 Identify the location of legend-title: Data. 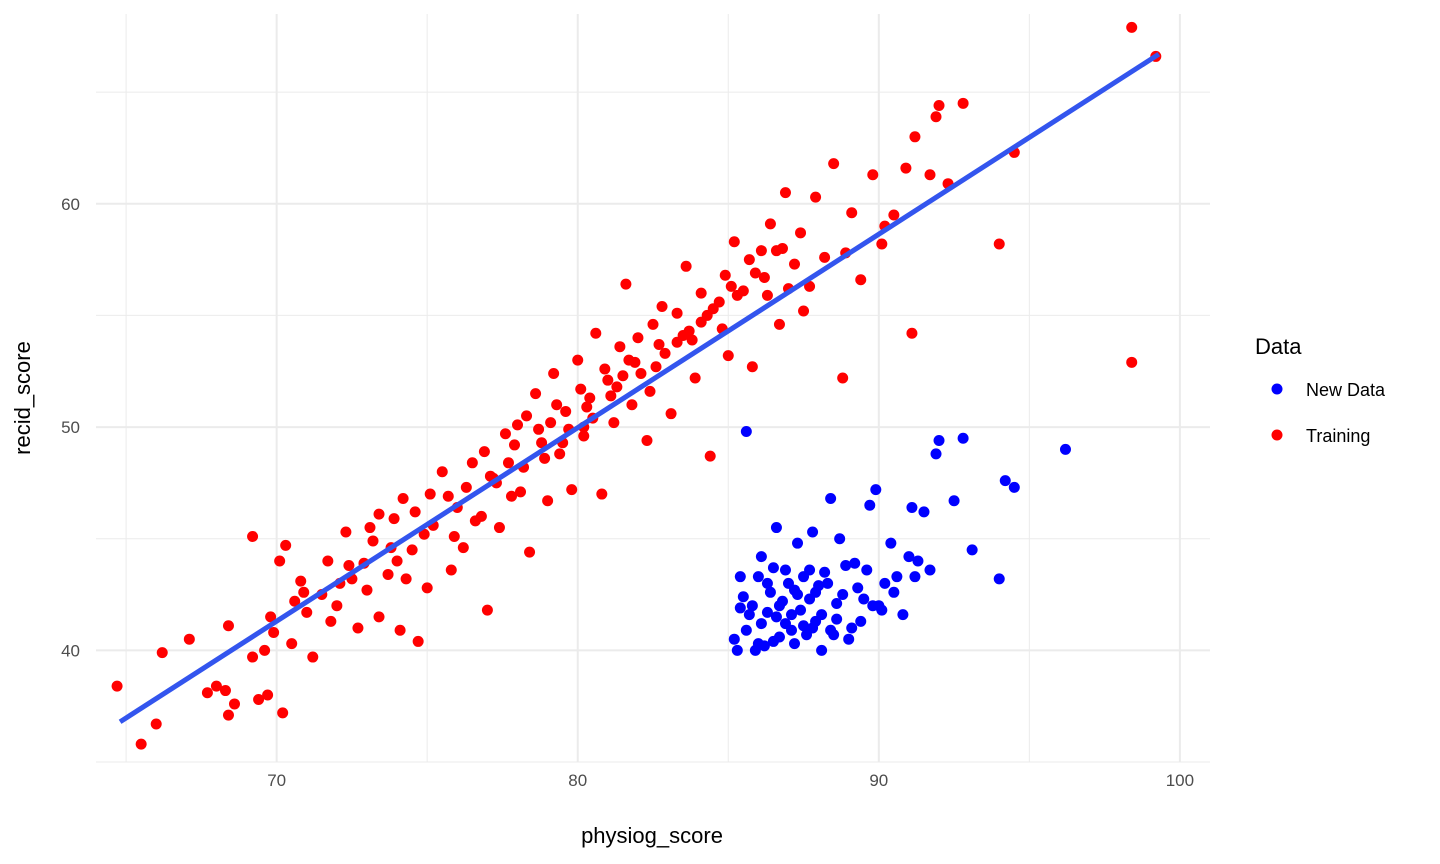
(1278, 346).